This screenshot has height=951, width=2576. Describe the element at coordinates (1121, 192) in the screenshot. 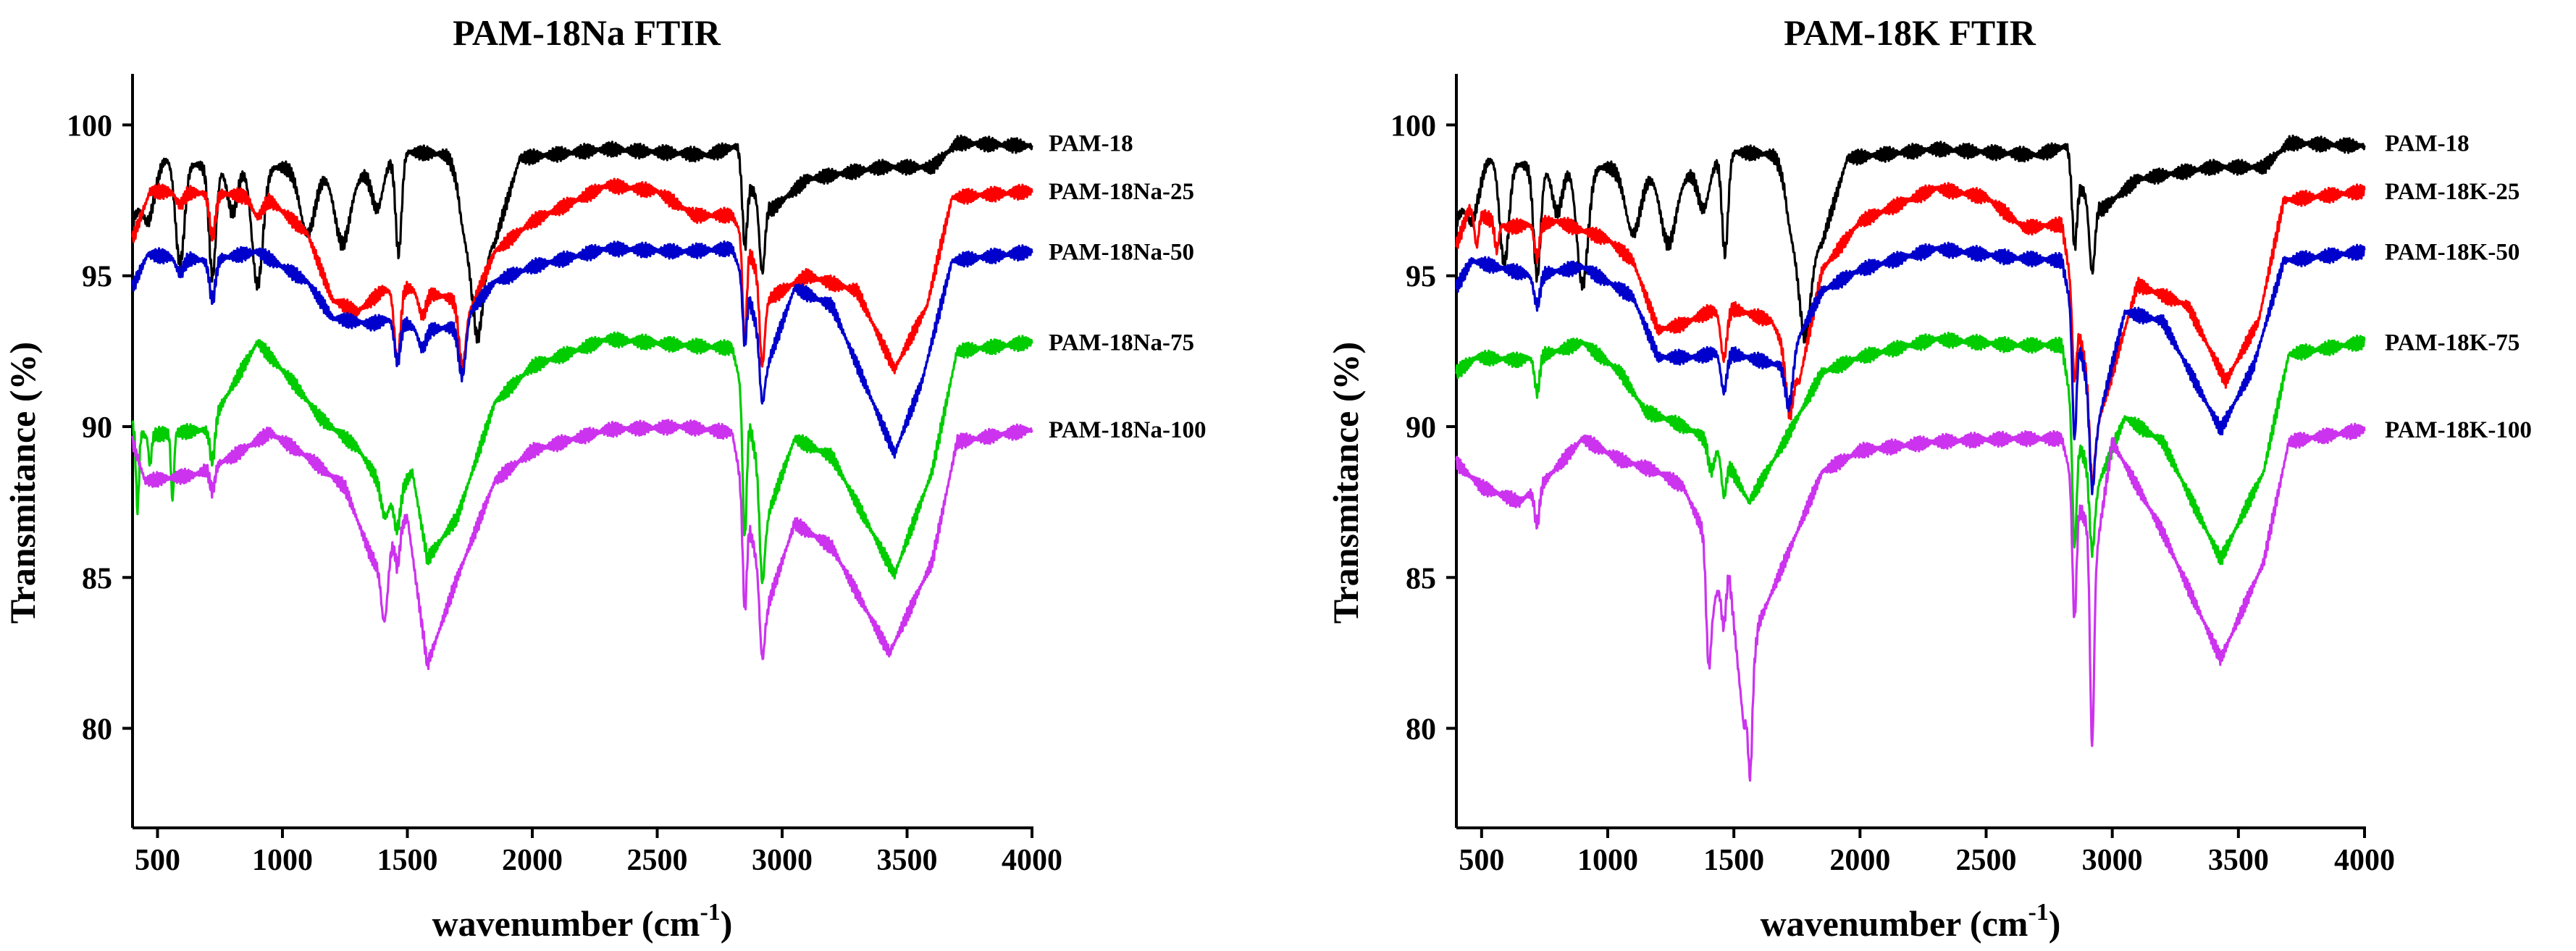

I see `series-label-pam-18na-25: PAM-18Na-25` at that location.